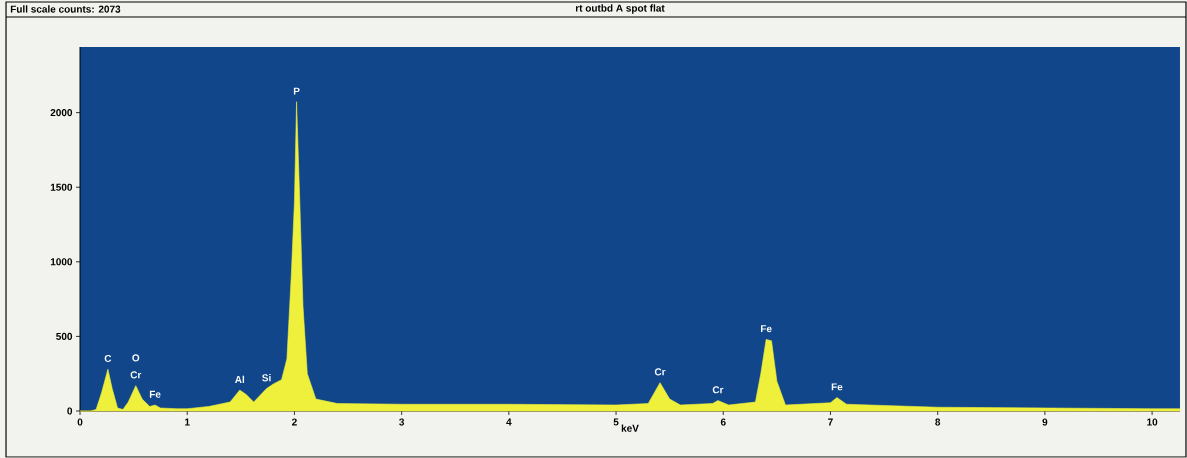  What do you see at coordinates (240, 379) in the screenshot?
I see `annotation: Al` at bounding box center [240, 379].